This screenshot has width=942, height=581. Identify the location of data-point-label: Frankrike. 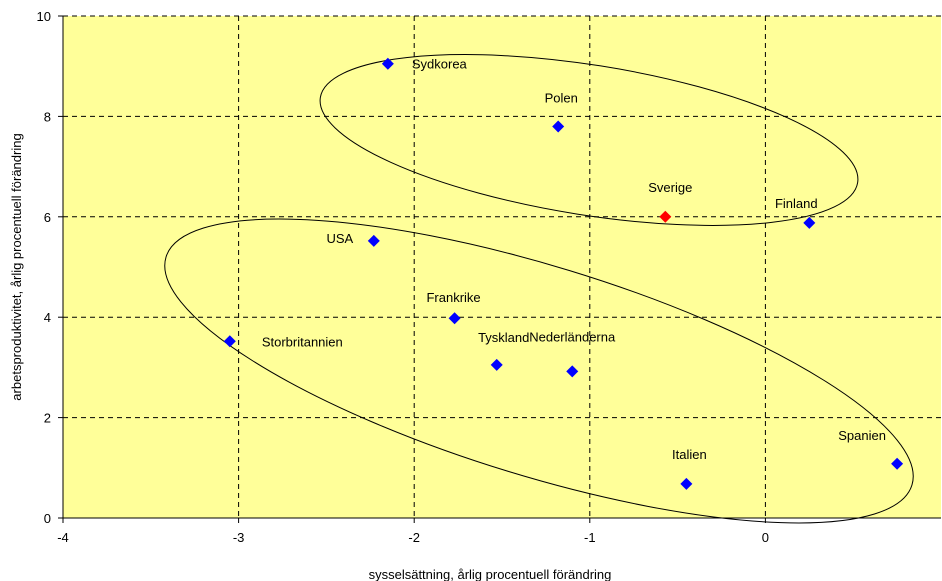
(453, 297).